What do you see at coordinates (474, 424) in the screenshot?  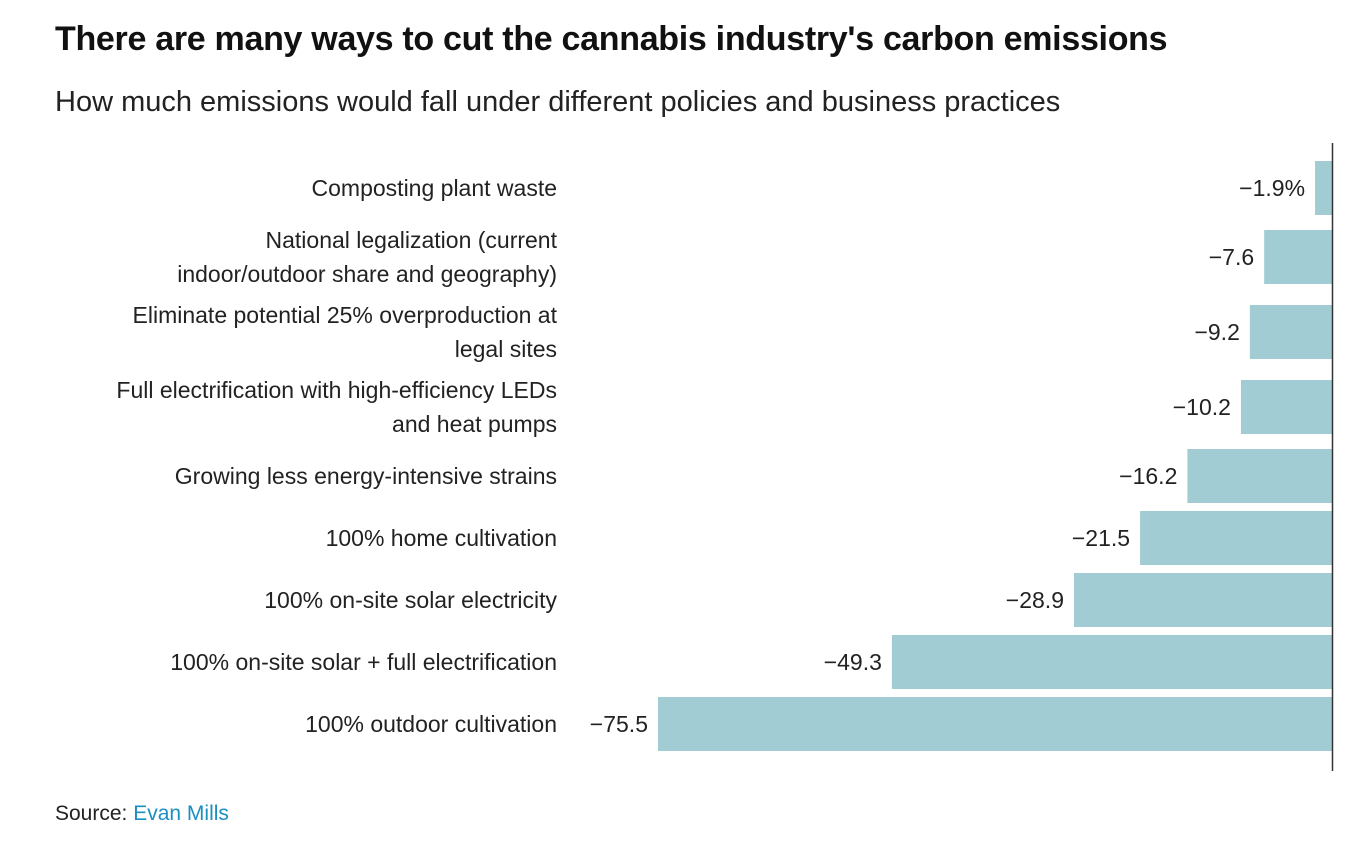 I see `category-label: and heat pumps` at bounding box center [474, 424].